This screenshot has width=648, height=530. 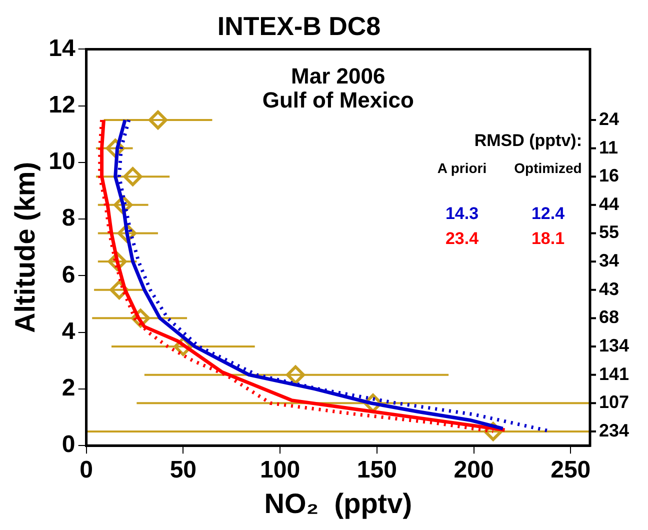 I want to click on text: 44, so click(x=609, y=204).